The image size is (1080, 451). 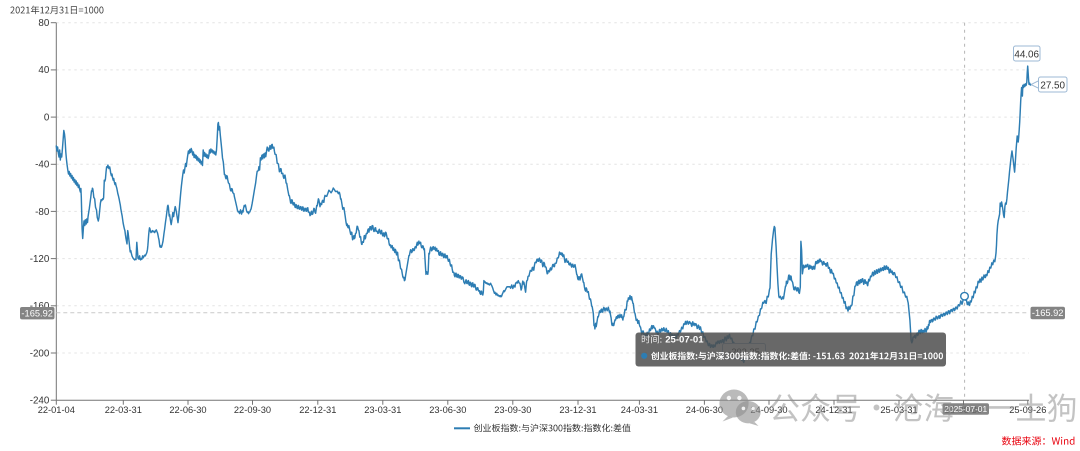 I want to click on svg-text: -200, so click(x=40, y=353).